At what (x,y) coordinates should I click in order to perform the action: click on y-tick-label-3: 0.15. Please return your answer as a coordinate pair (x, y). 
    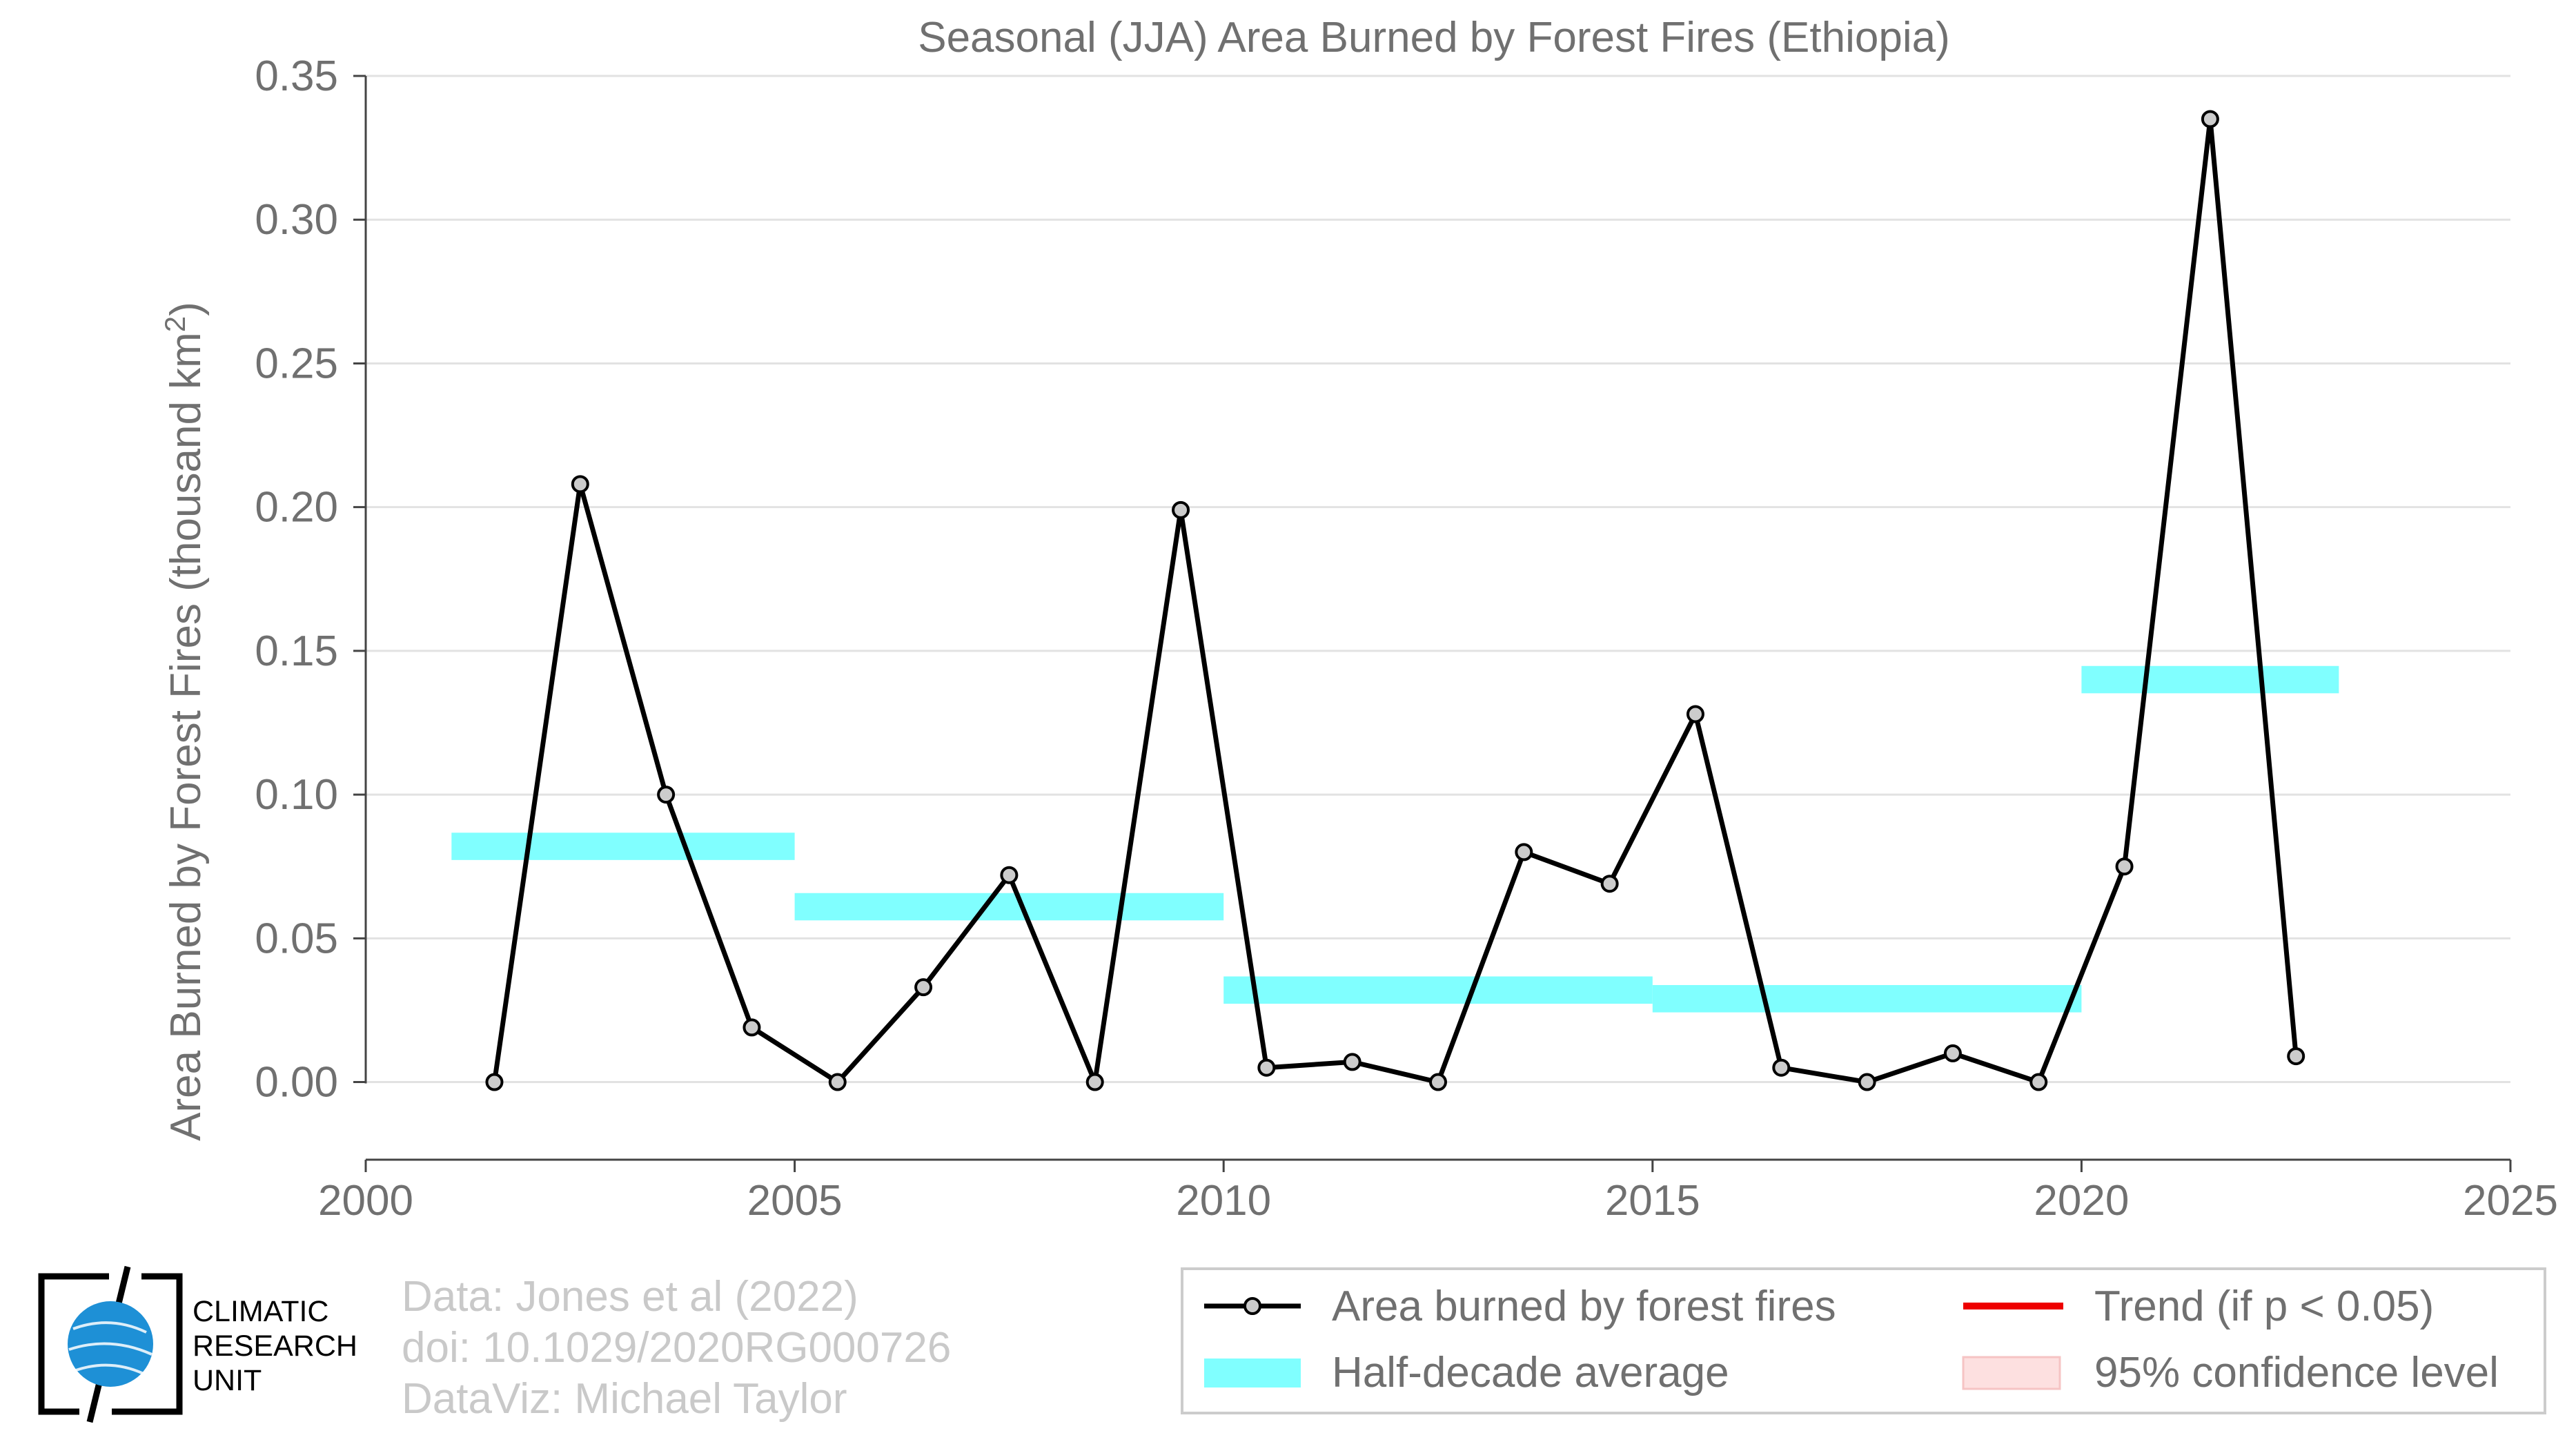
    Looking at the image, I should click on (296, 651).